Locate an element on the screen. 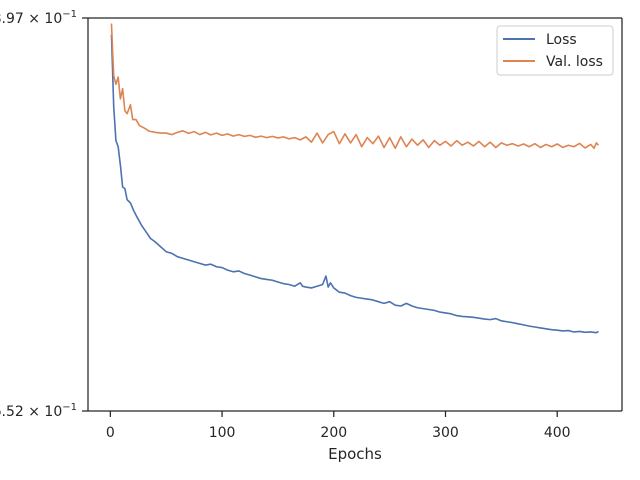 Image resolution: width=640 pixels, height=480 pixels. y-tick-label: 8.97 × 10⁻¹ is located at coordinates (38, 18).